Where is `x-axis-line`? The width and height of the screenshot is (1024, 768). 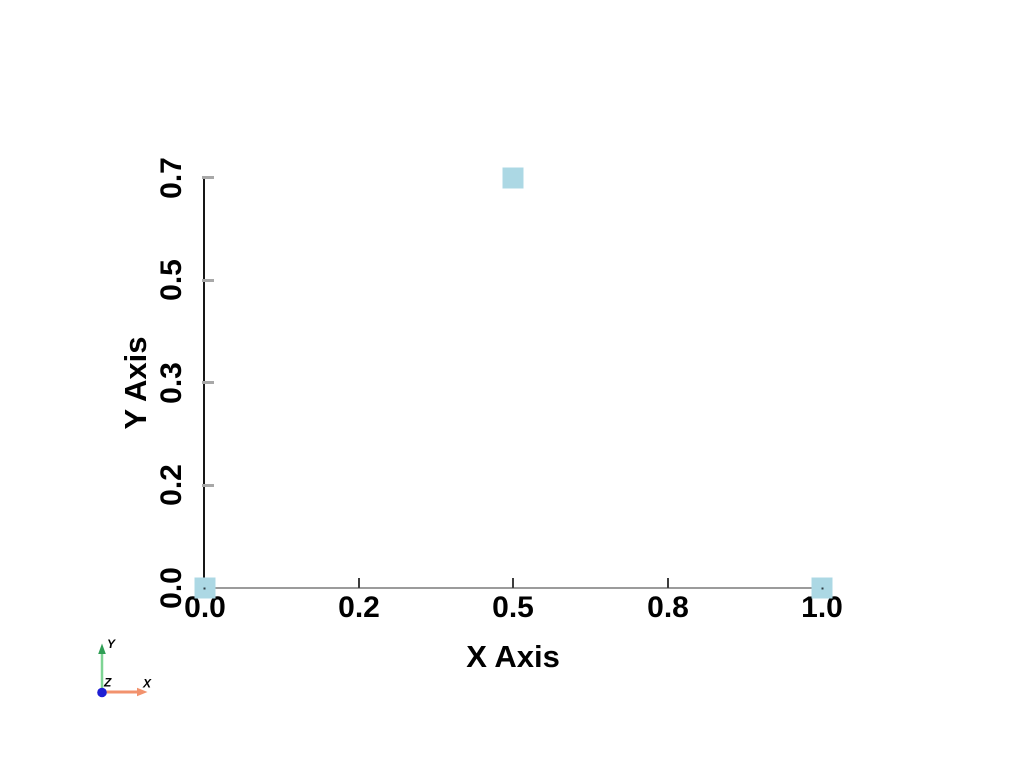 x-axis-line is located at coordinates (513, 588).